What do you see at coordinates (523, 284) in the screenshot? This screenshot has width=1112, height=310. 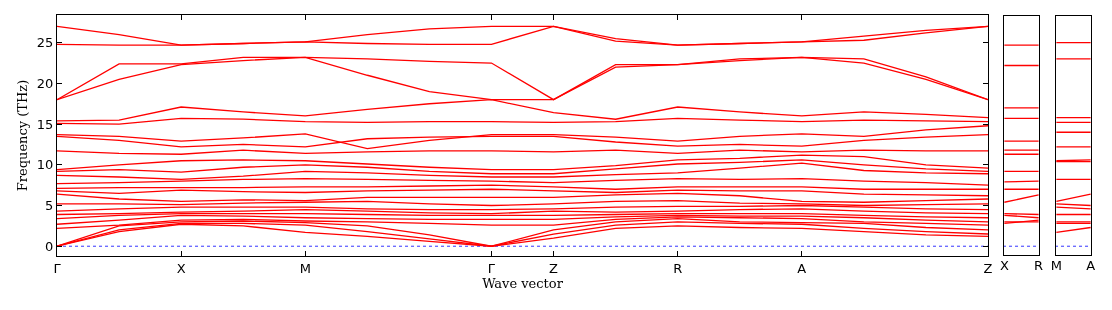 I see `x-axis-title: Wave vector` at bounding box center [523, 284].